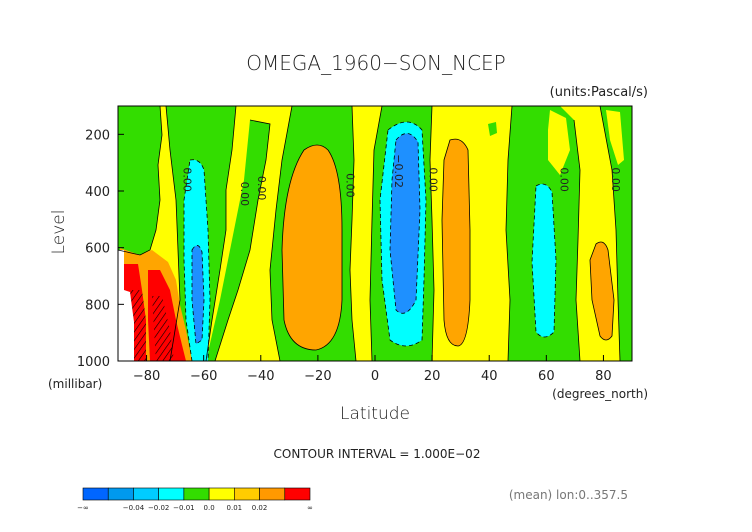 The width and height of the screenshot is (752, 532). Describe the element at coordinates (93, 362) in the screenshot. I see `y-tick-label: 1000` at that location.